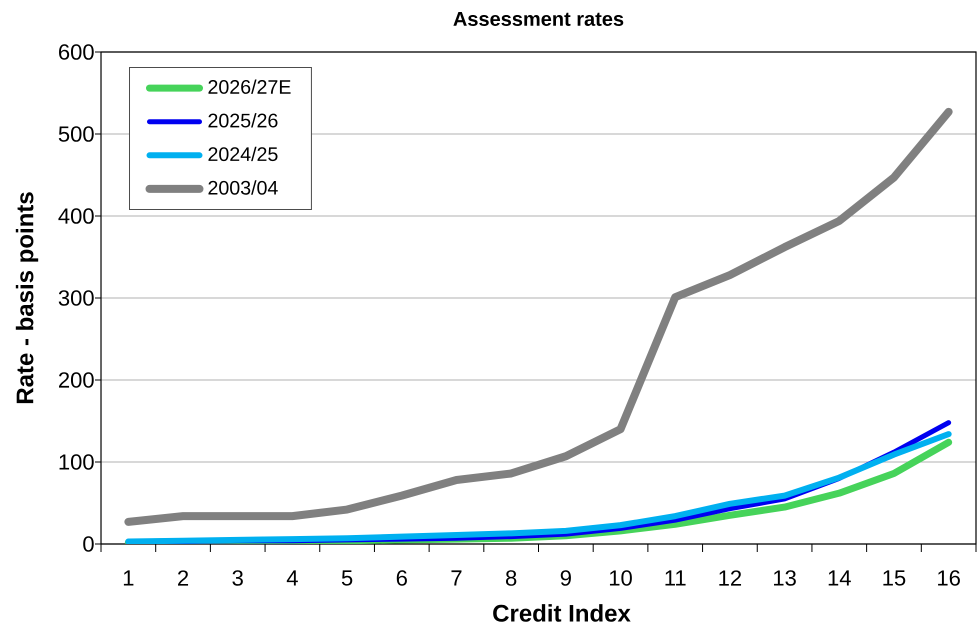  What do you see at coordinates (243, 120) in the screenshot?
I see `legend-label: 2025/26` at bounding box center [243, 120].